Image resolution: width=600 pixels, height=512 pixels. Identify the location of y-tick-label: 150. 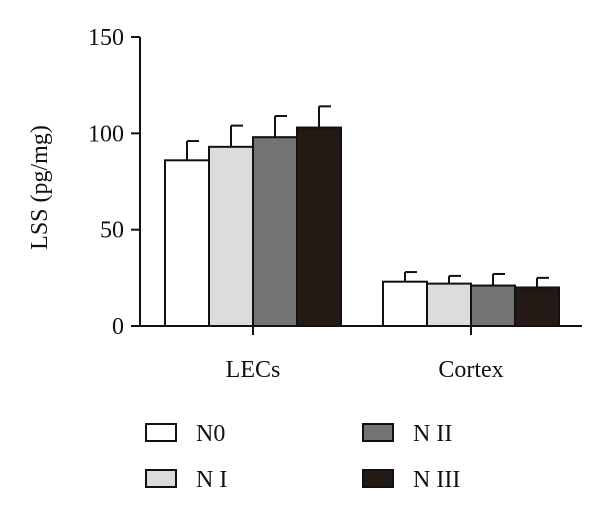
(106, 38).